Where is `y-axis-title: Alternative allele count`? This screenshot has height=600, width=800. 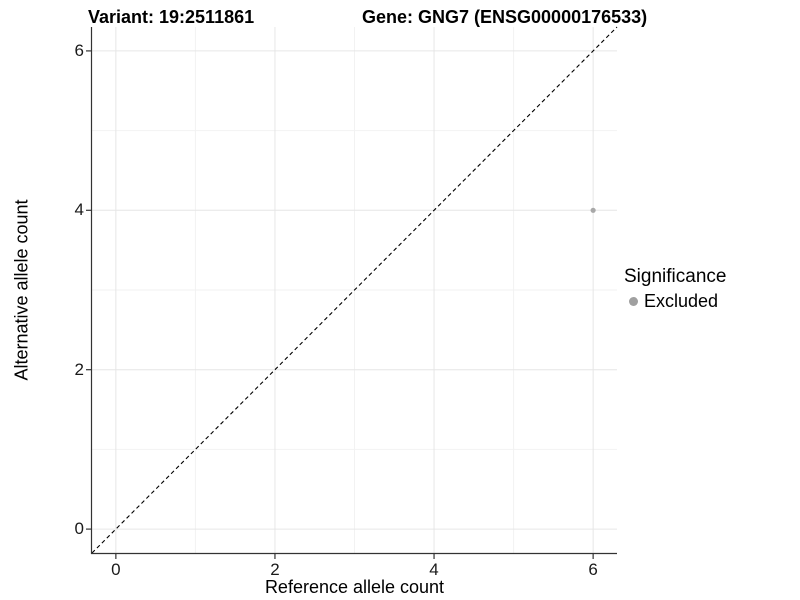 y-axis-title: Alternative allele count is located at coordinates (21, 290).